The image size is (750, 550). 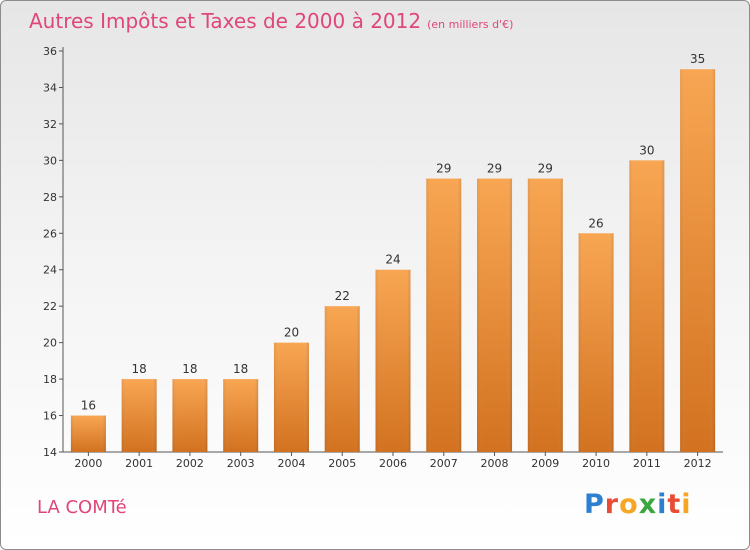 What do you see at coordinates (50, 197) in the screenshot?
I see `y-tick-label: 28` at bounding box center [50, 197].